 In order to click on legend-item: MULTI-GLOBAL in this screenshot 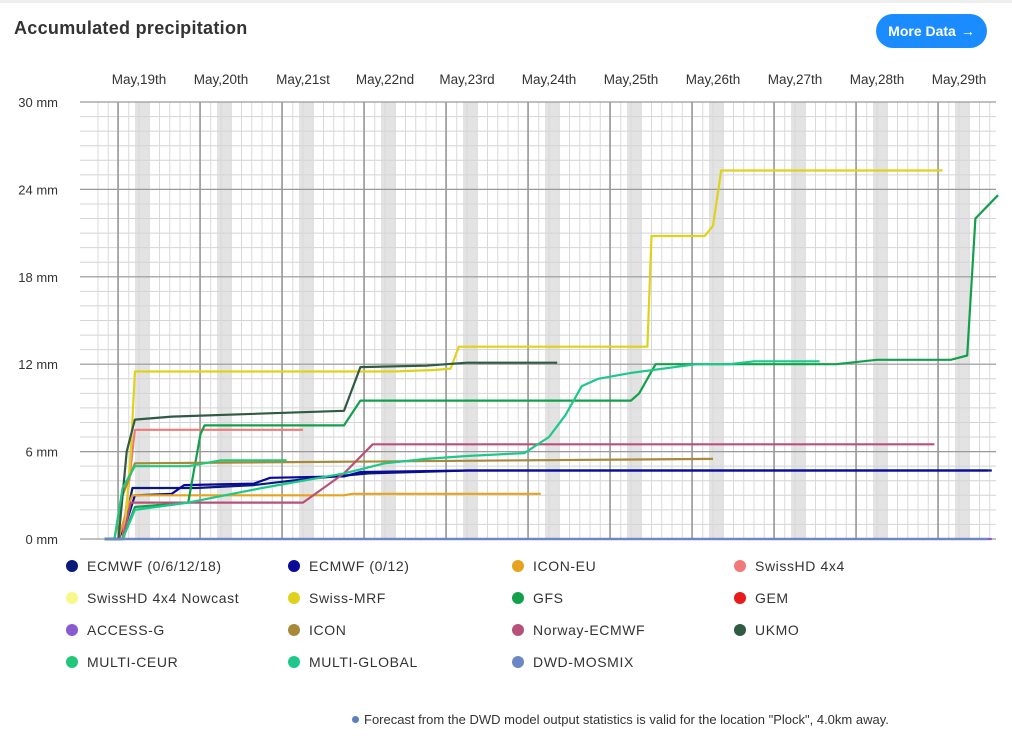, I will do `click(353, 662)`.